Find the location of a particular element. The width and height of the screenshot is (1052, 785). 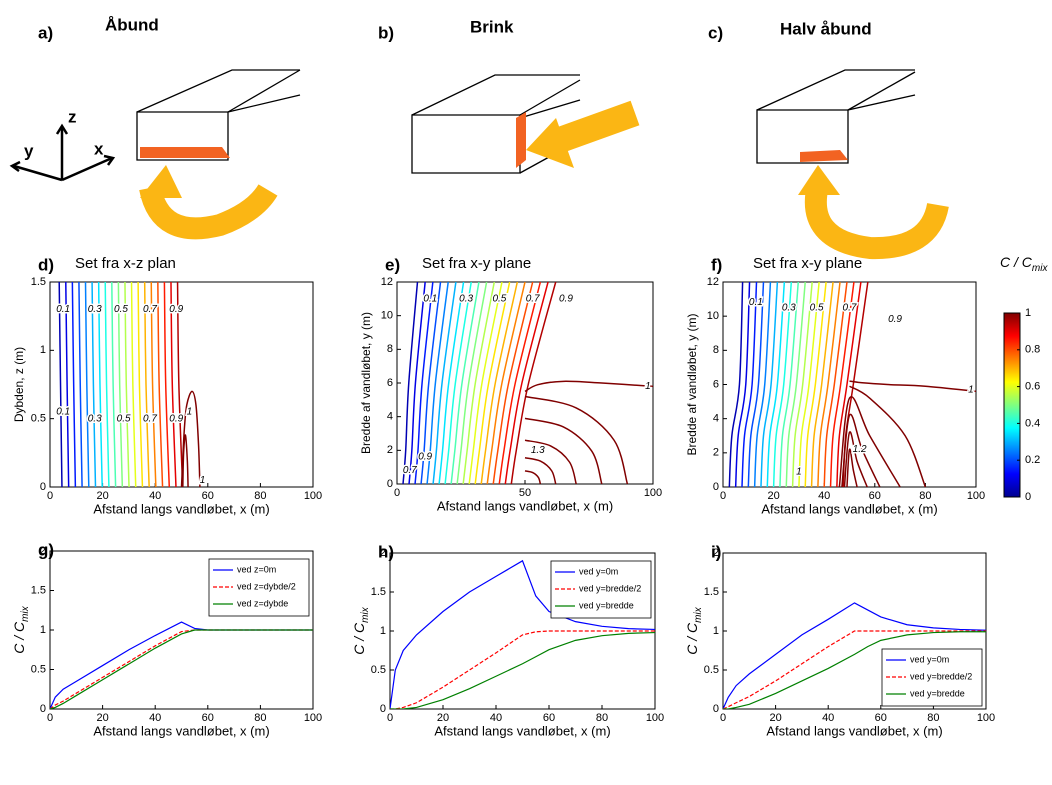

axes-triad is located at coordinates (62, 152).